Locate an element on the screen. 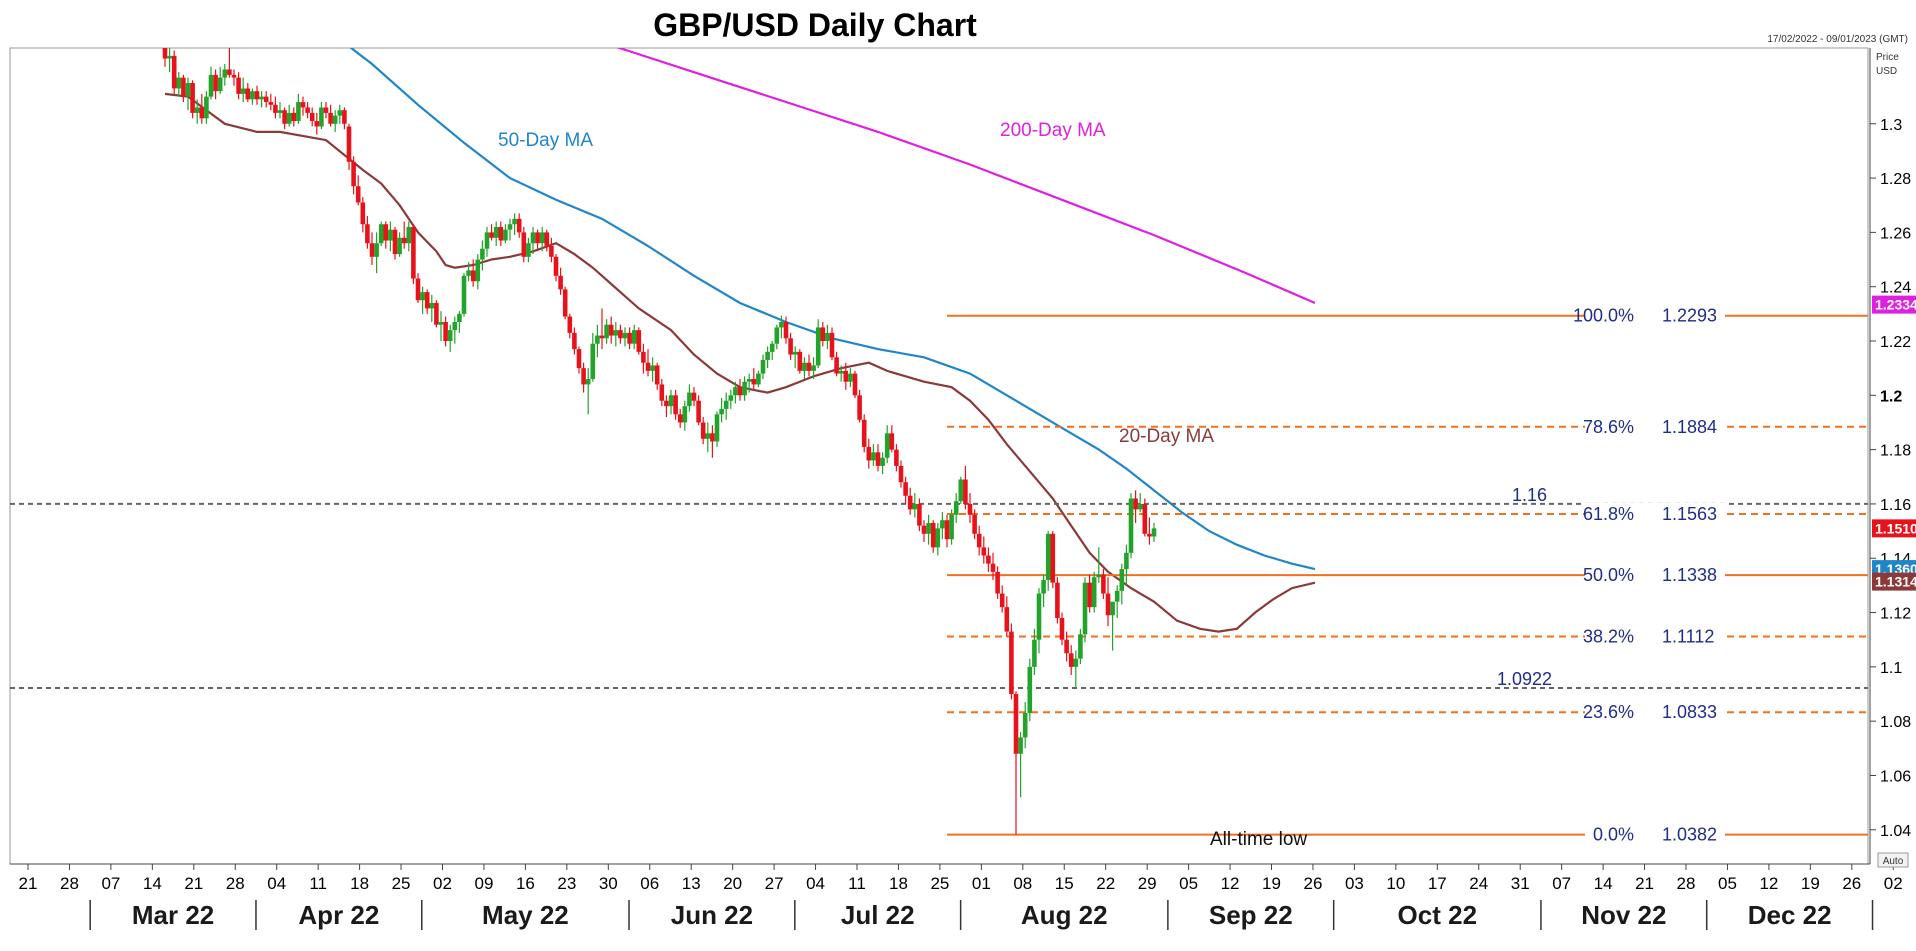 This screenshot has width=1916, height=951. month-label: Aug 22 is located at coordinates (1064, 915).